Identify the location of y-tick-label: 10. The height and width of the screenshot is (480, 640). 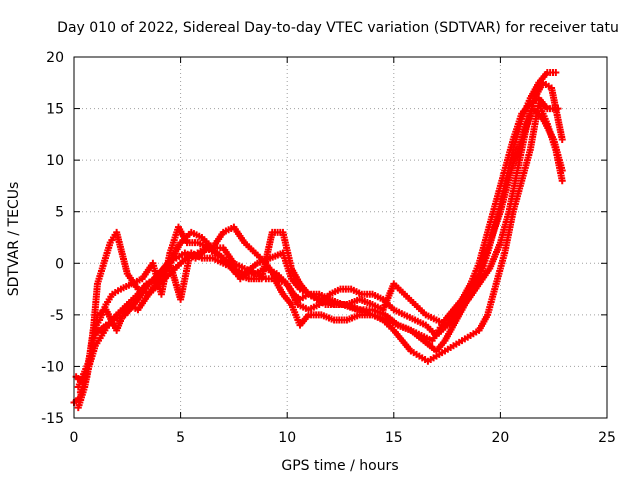
(55, 161).